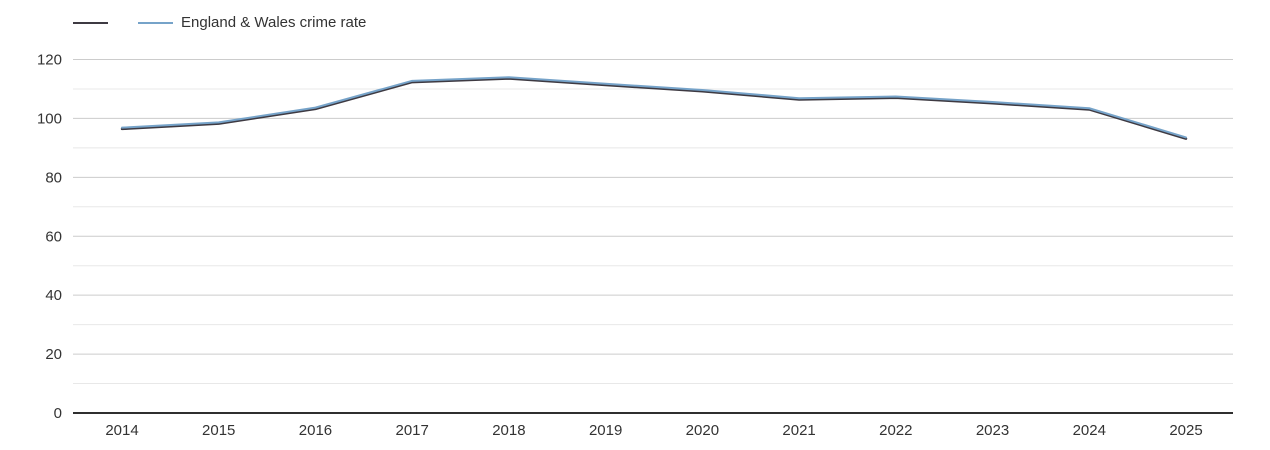 The width and height of the screenshot is (1270, 450). I want to click on x-tick-label: 2019, so click(605, 430).